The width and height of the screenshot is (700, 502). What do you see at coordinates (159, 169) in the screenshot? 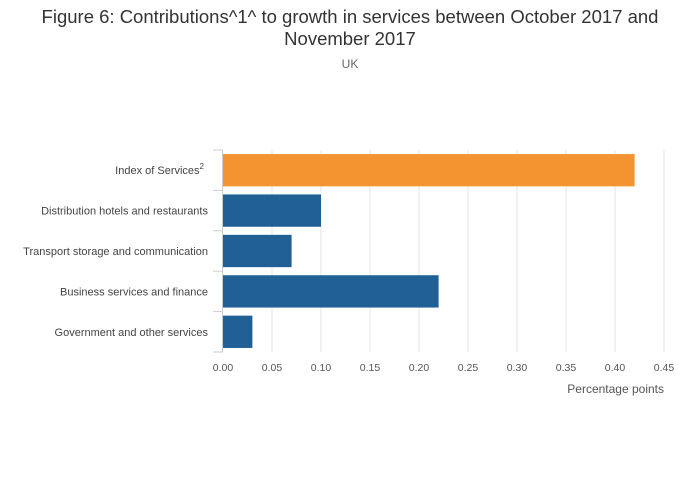
I see `category-label: Index of Services2` at bounding box center [159, 169].